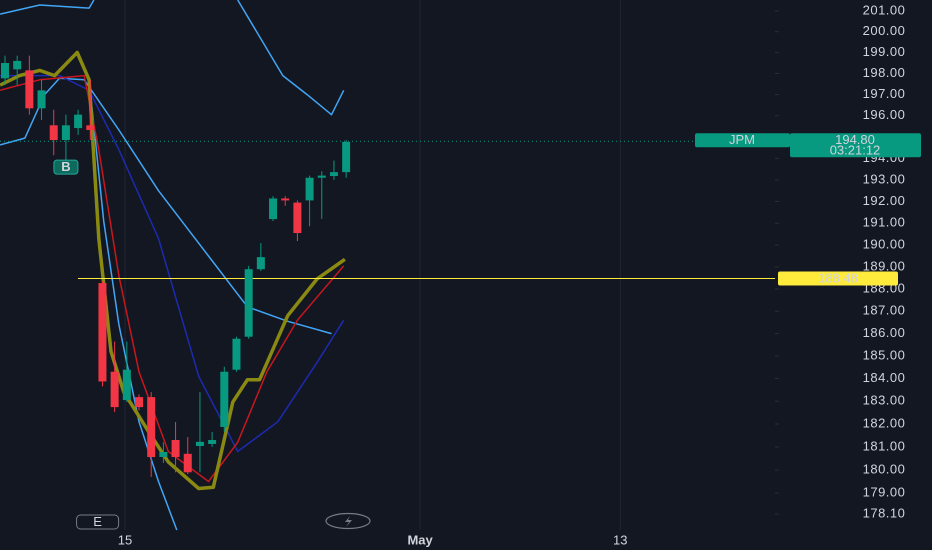 The image size is (932, 550). Describe the element at coordinates (884, 9) in the screenshot. I see `y-tick-label: 201.00` at that location.